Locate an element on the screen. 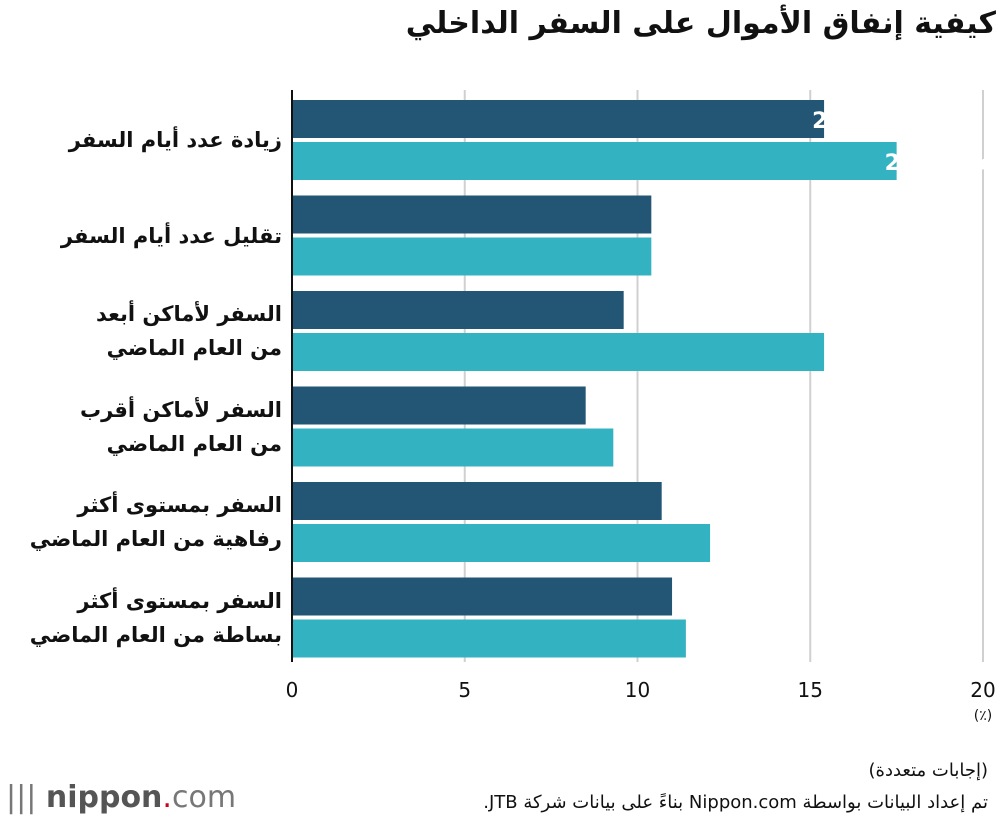  x-tick-label: 15 is located at coordinates (810, 690).